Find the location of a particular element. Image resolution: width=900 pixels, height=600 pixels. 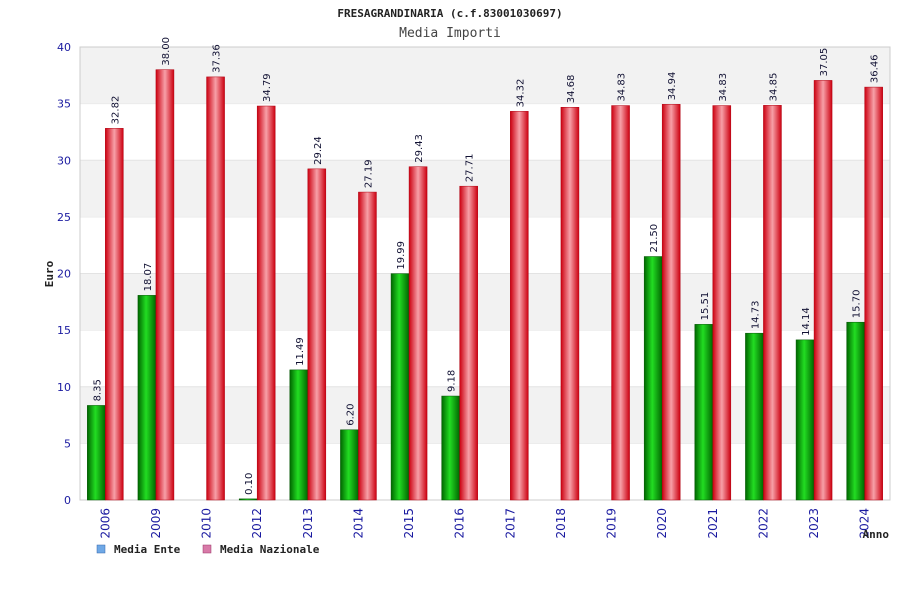

bar-value-label: 34.85 is located at coordinates (773, 87).